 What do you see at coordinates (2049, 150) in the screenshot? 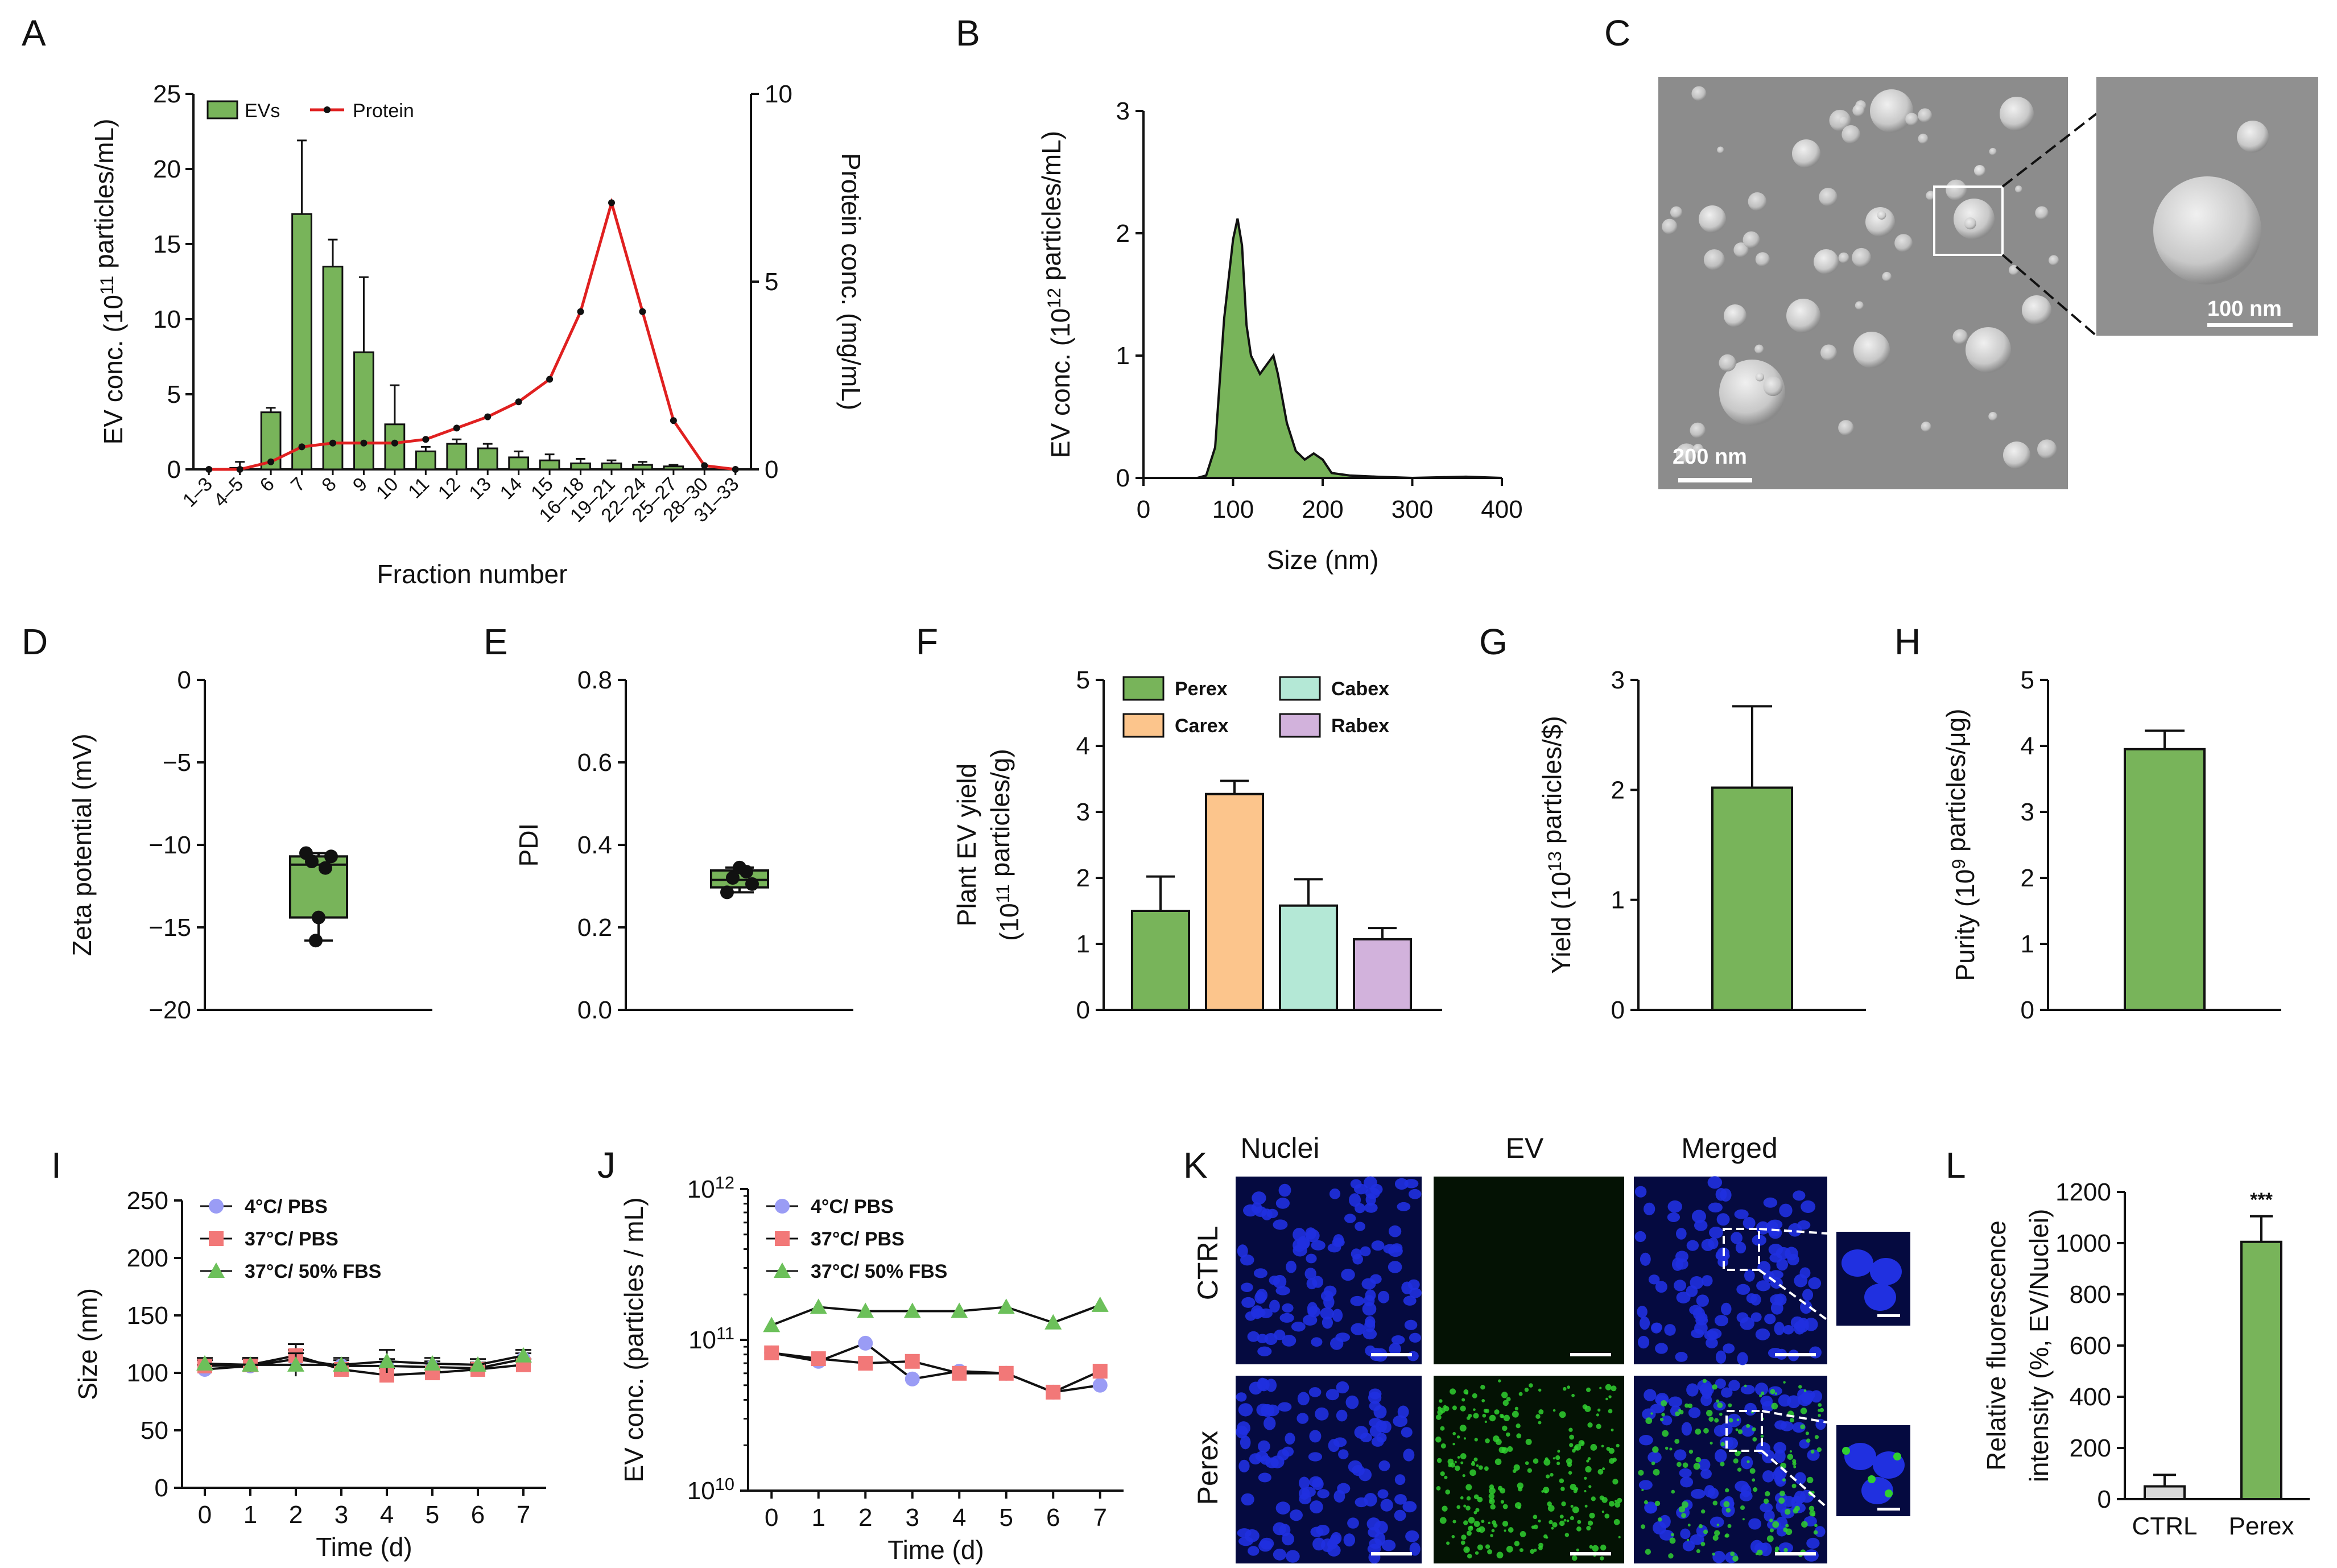
I see `tem-zoom-line-top` at bounding box center [2049, 150].